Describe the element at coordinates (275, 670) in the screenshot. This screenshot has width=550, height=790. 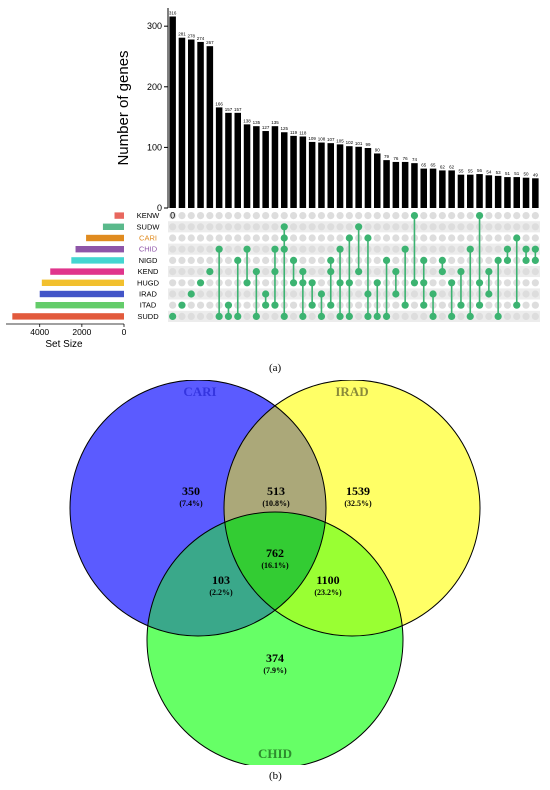
I see `venn-region-pct-chid_only: (7.9%)` at that location.